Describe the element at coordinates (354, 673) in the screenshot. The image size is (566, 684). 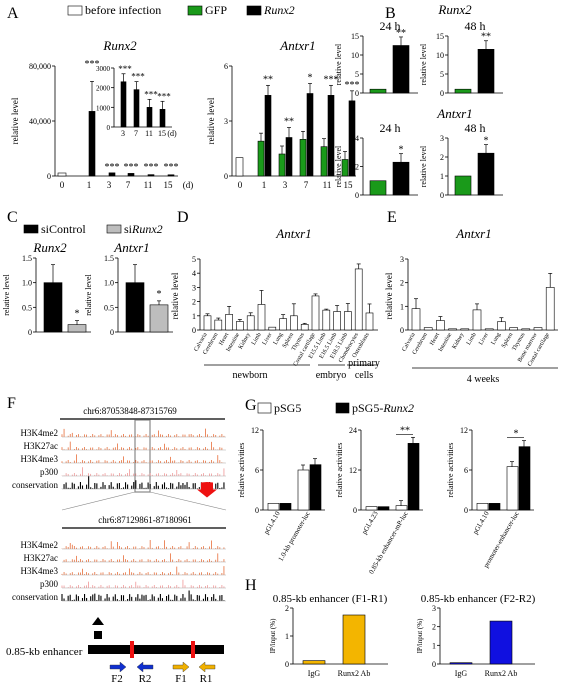
I see `x-tick-label-H-F1R1: Runx2 Ab` at that location.